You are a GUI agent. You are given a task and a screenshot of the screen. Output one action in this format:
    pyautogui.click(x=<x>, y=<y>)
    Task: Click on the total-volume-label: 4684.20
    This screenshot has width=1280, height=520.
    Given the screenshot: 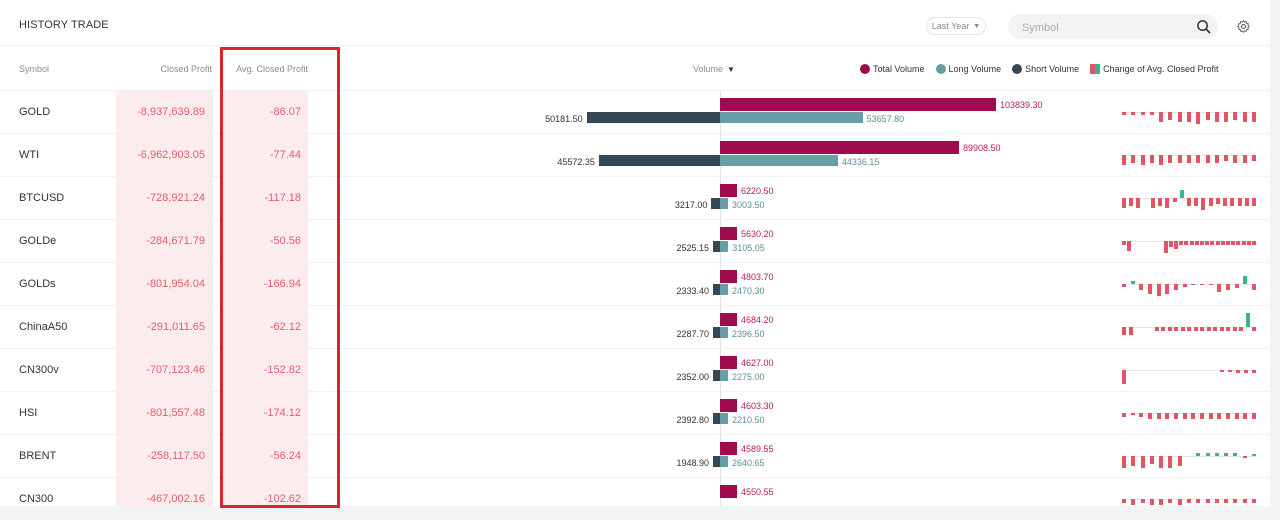 What is the action you would take?
    pyautogui.click(x=757, y=320)
    